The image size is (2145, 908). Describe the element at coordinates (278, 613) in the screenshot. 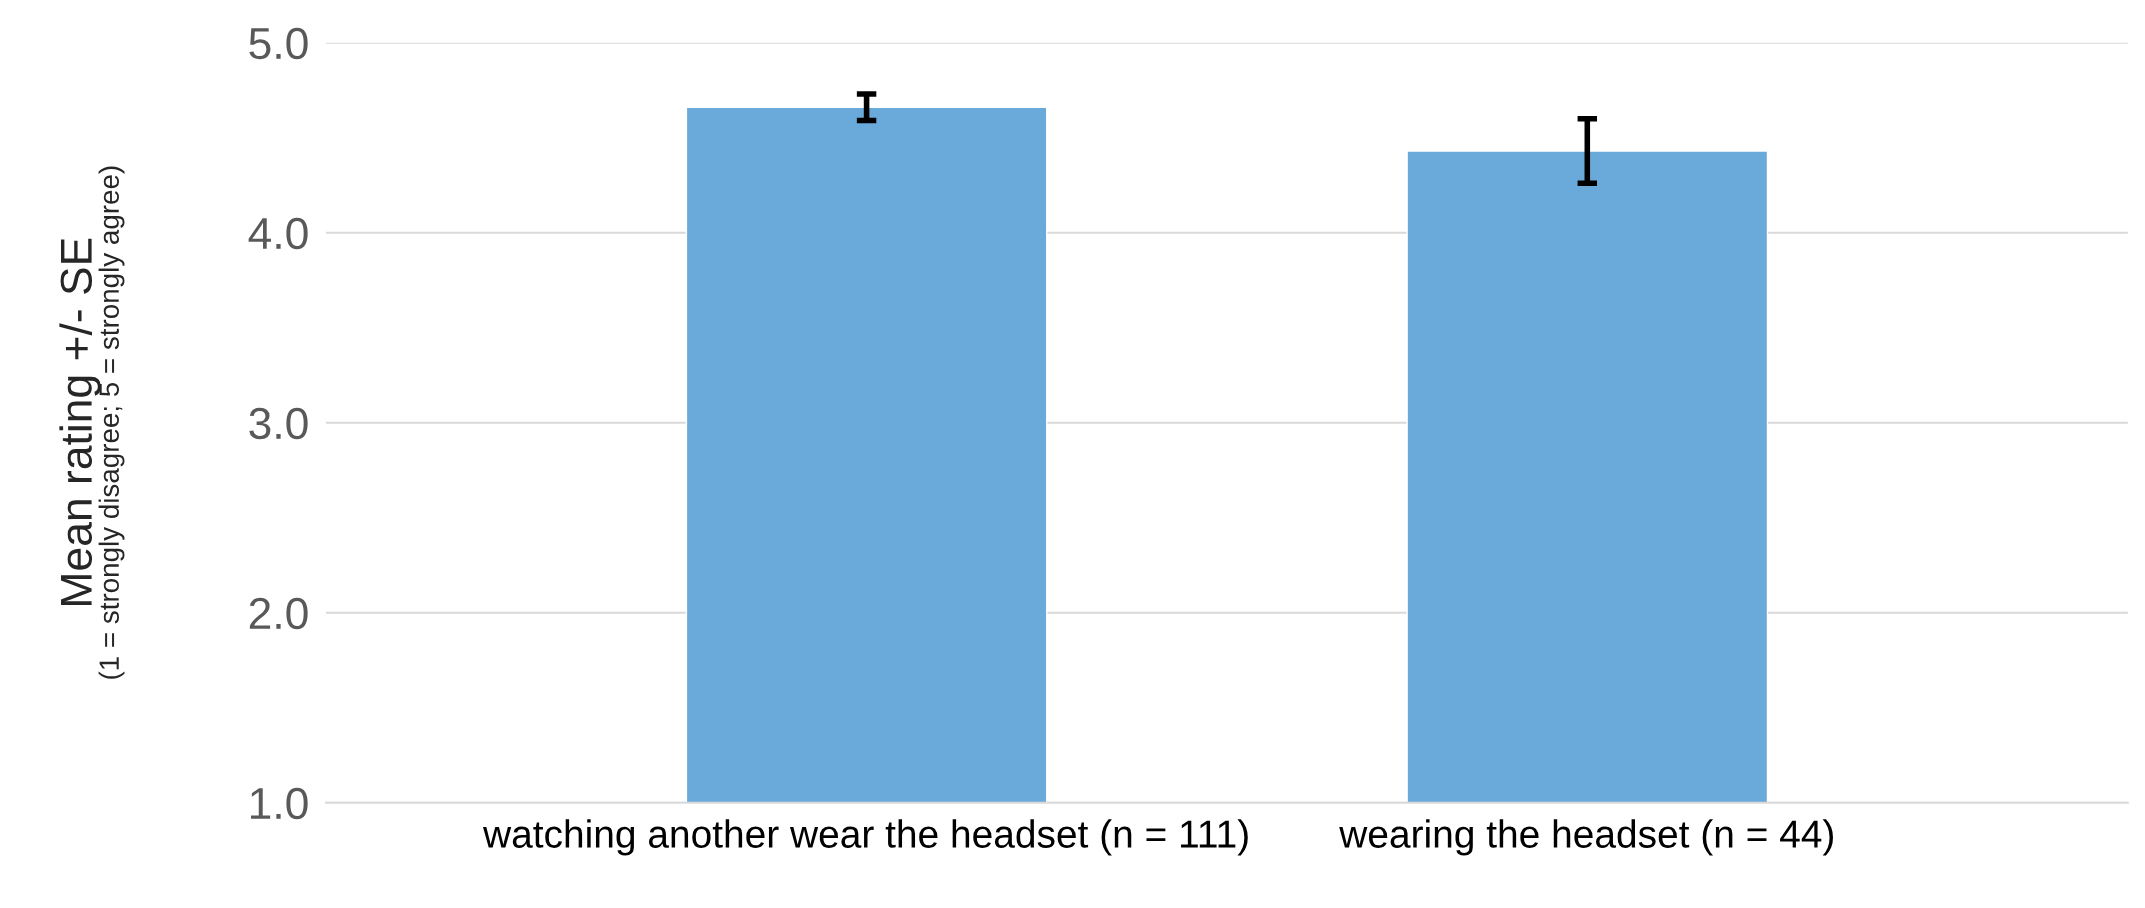

I see `y-tick-label: 2.0` at that location.